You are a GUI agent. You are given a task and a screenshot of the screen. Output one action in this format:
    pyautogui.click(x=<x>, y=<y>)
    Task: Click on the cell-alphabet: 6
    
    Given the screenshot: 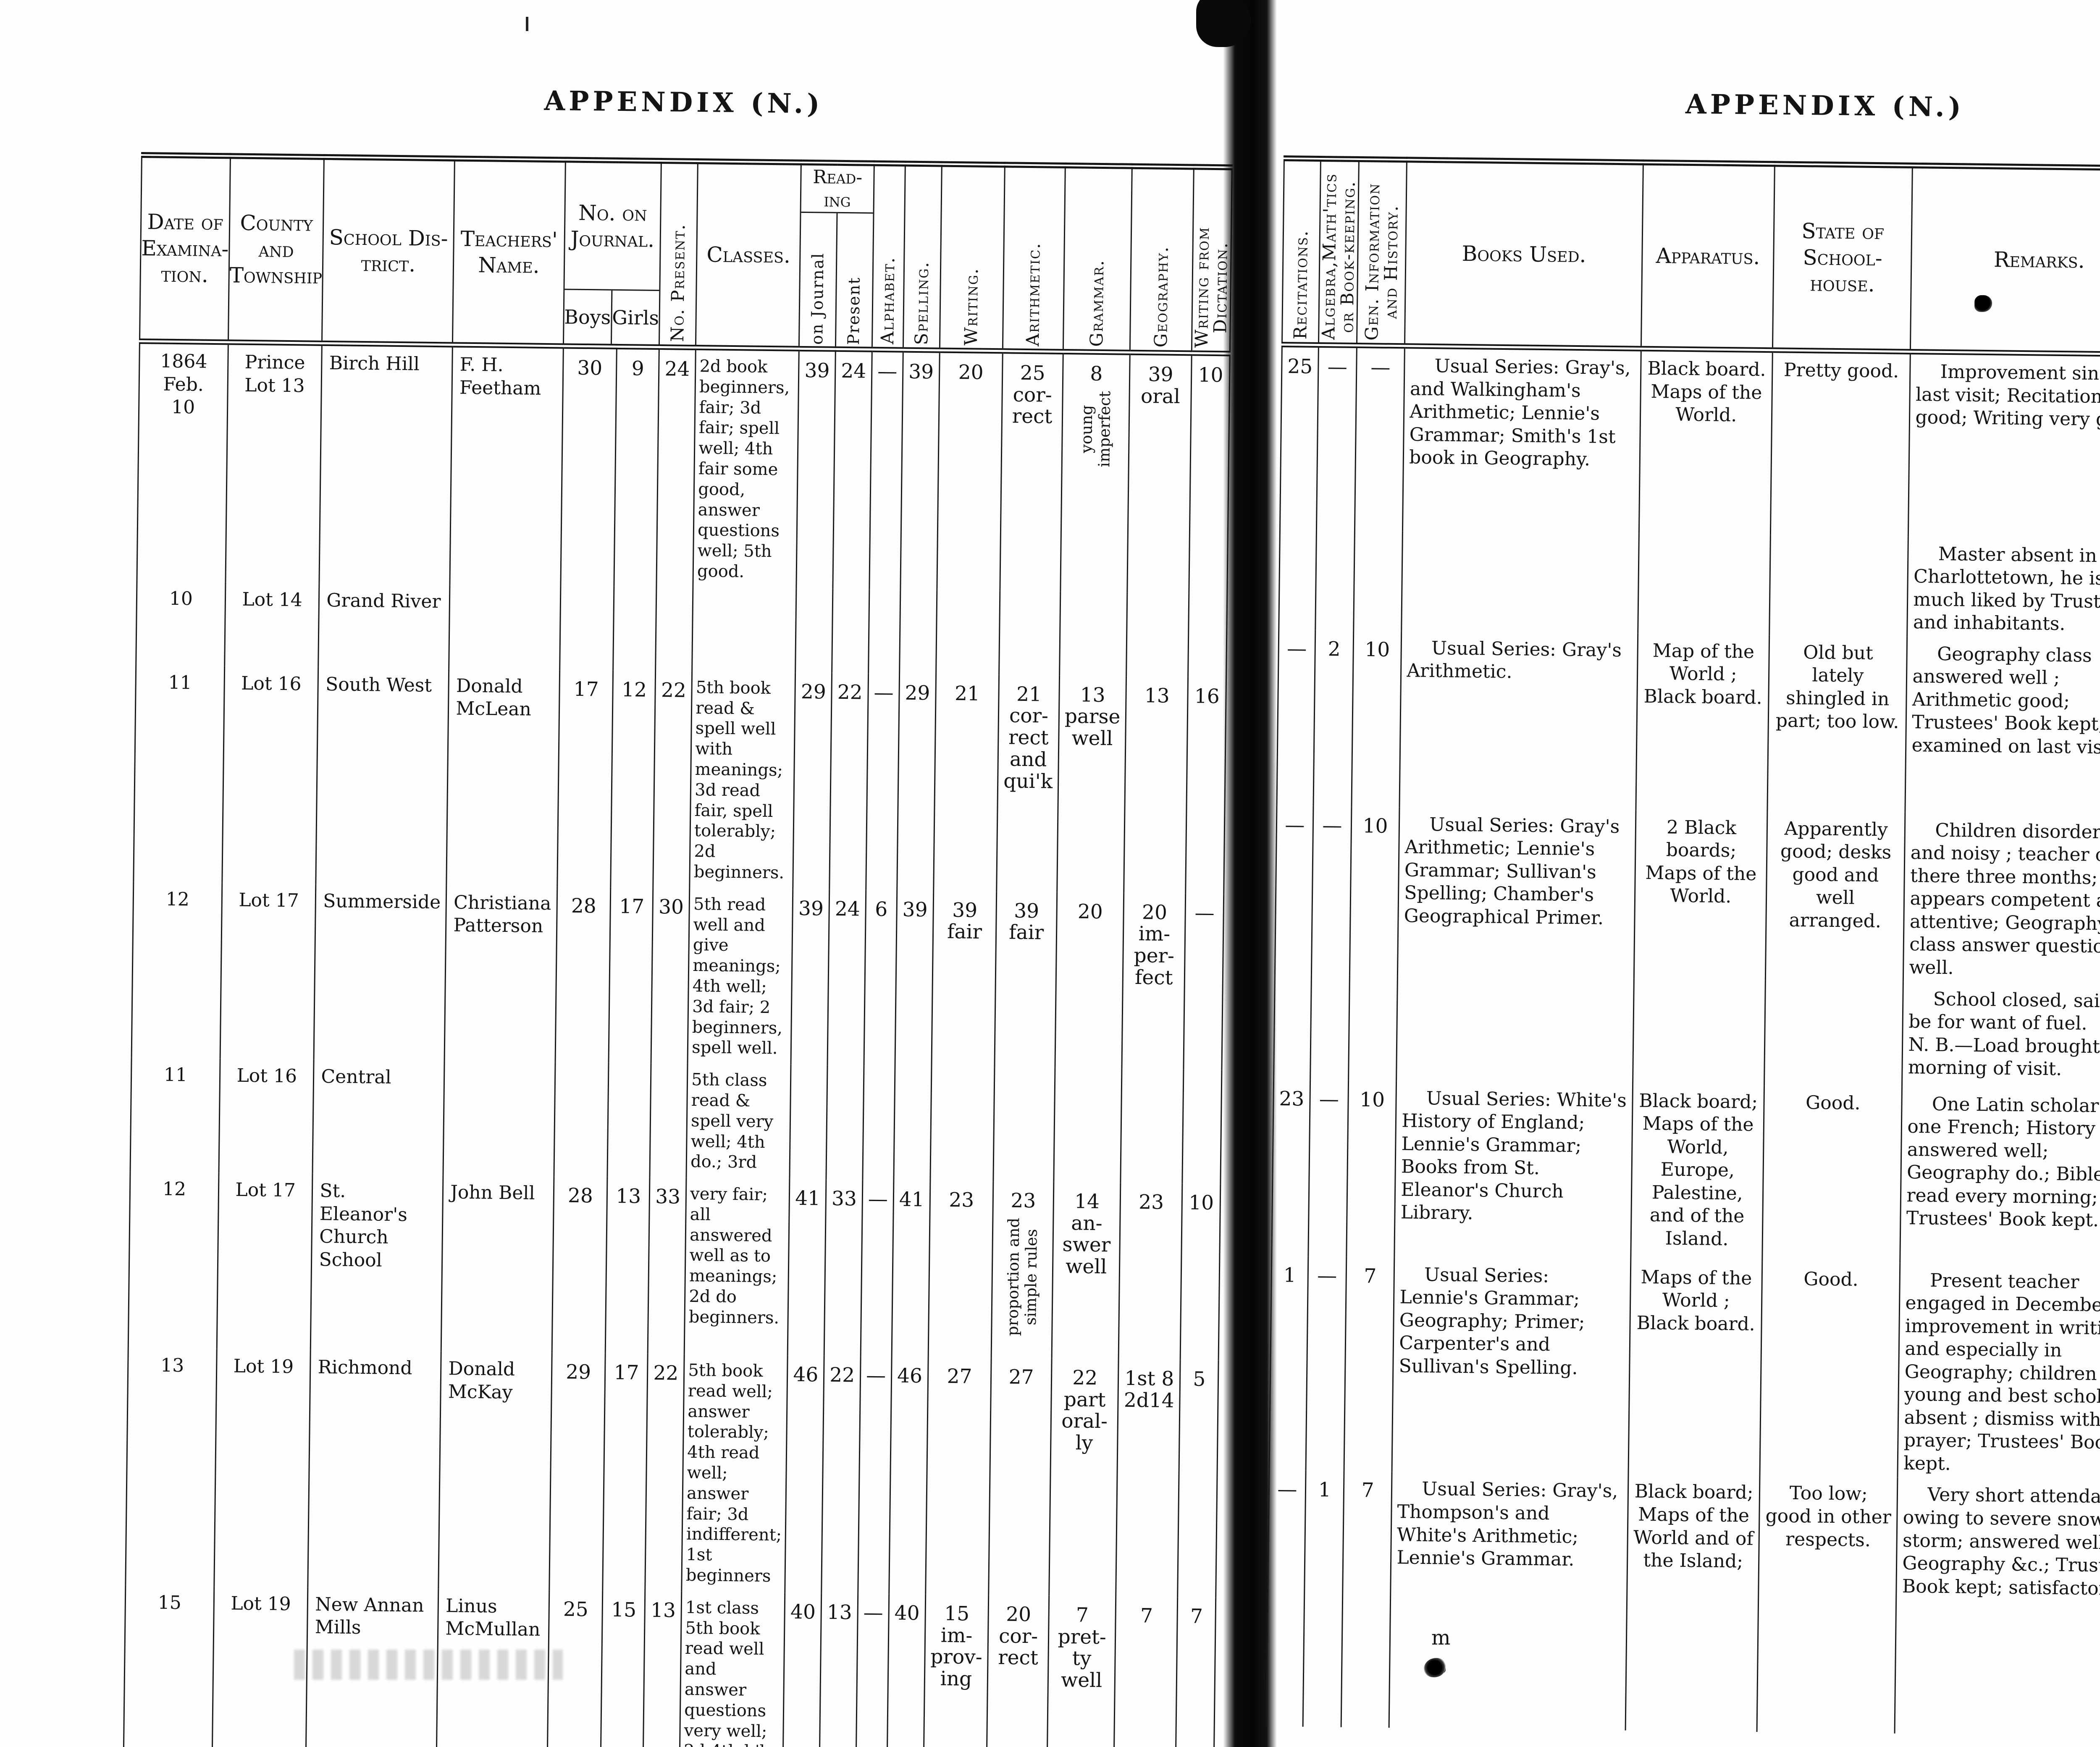 What is the action you would take?
    pyautogui.click(x=880, y=978)
    